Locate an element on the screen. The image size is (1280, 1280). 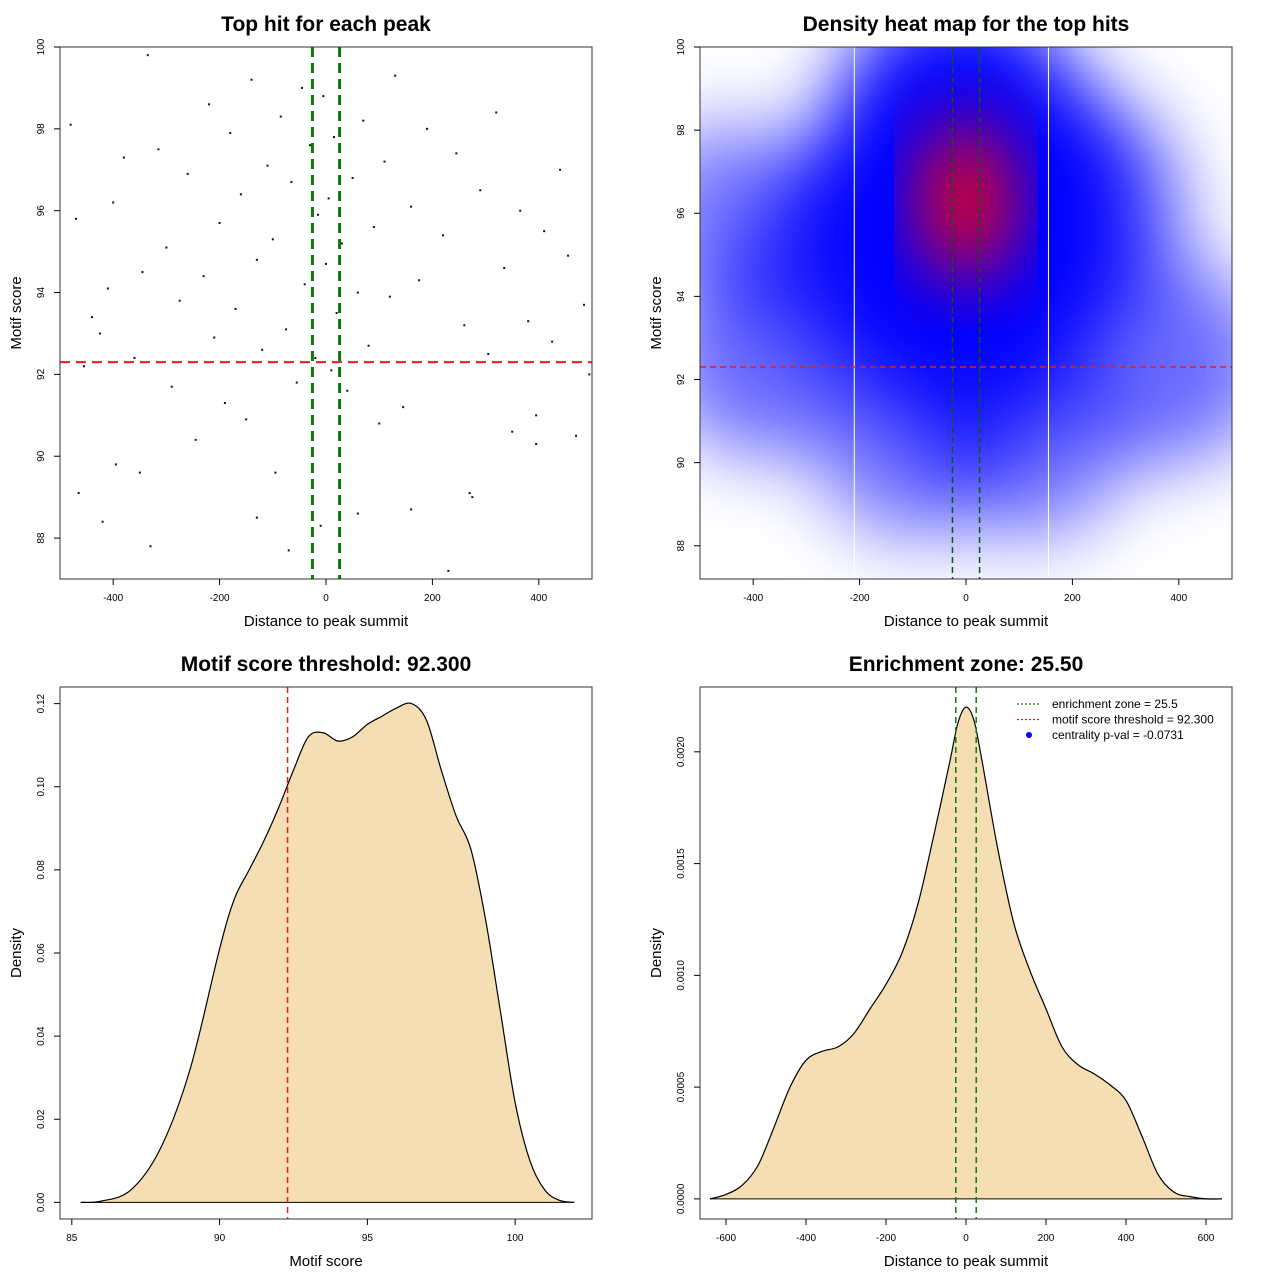
y-tick-label: 94 is located at coordinates (41, 293).